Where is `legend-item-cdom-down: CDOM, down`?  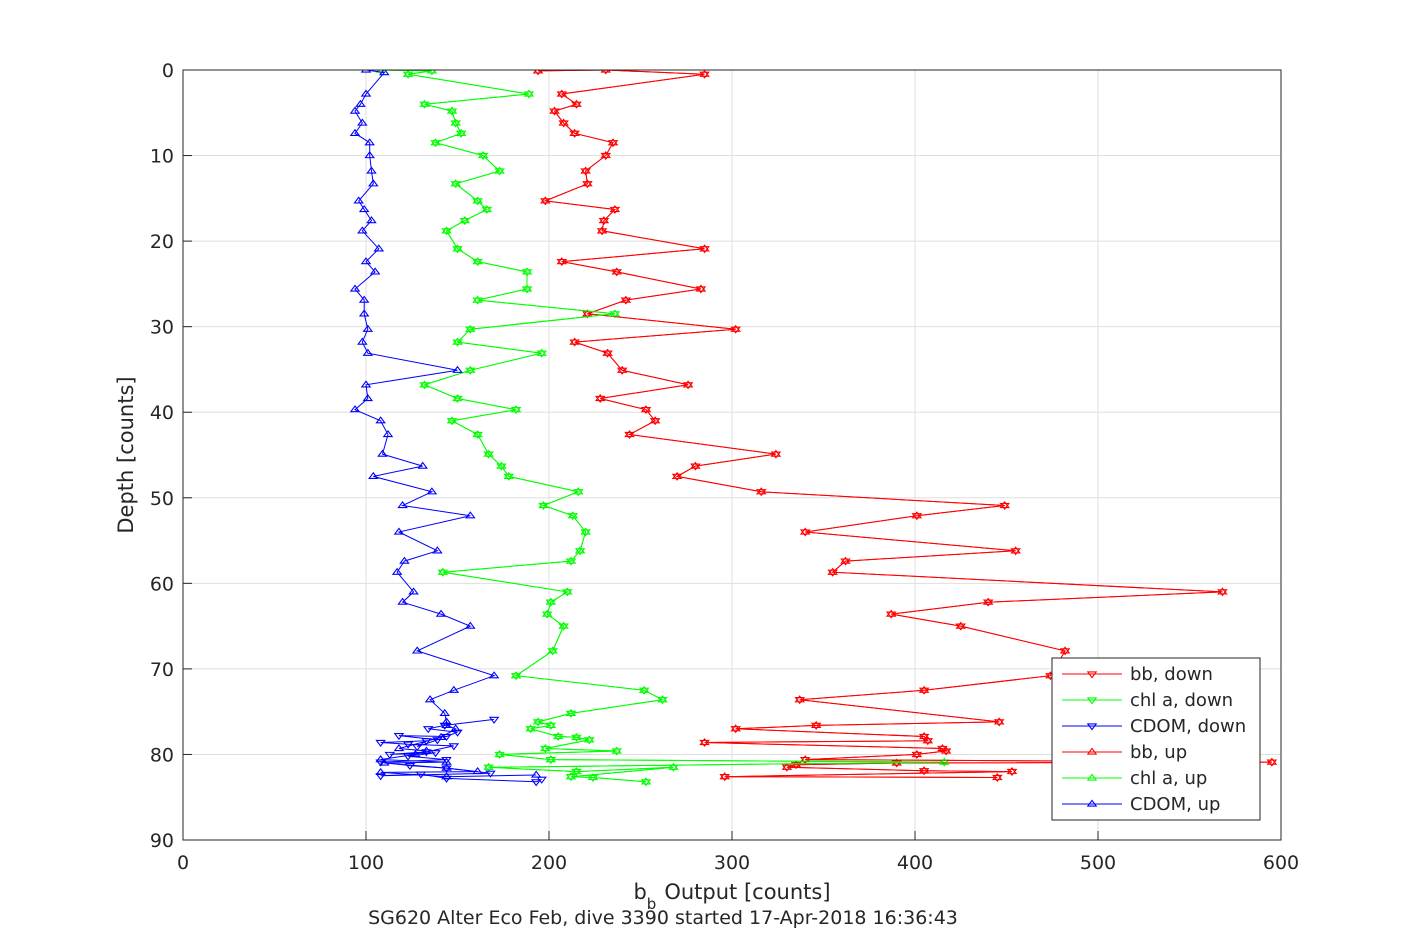
legend-item-cdom-down: CDOM, down is located at coordinates (1154, 726).